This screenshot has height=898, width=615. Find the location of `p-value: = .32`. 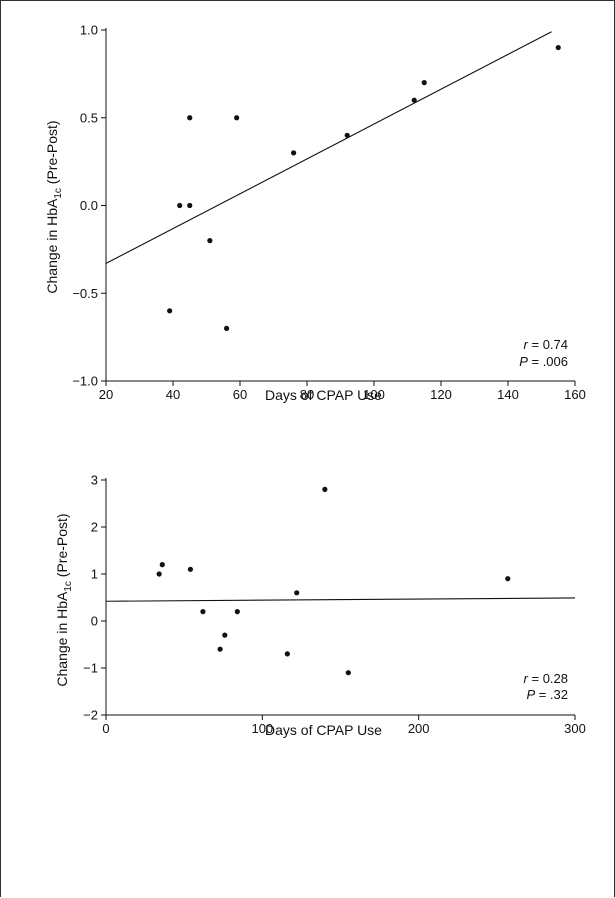

p-value: = .32 is located at coordinates (551, 694).